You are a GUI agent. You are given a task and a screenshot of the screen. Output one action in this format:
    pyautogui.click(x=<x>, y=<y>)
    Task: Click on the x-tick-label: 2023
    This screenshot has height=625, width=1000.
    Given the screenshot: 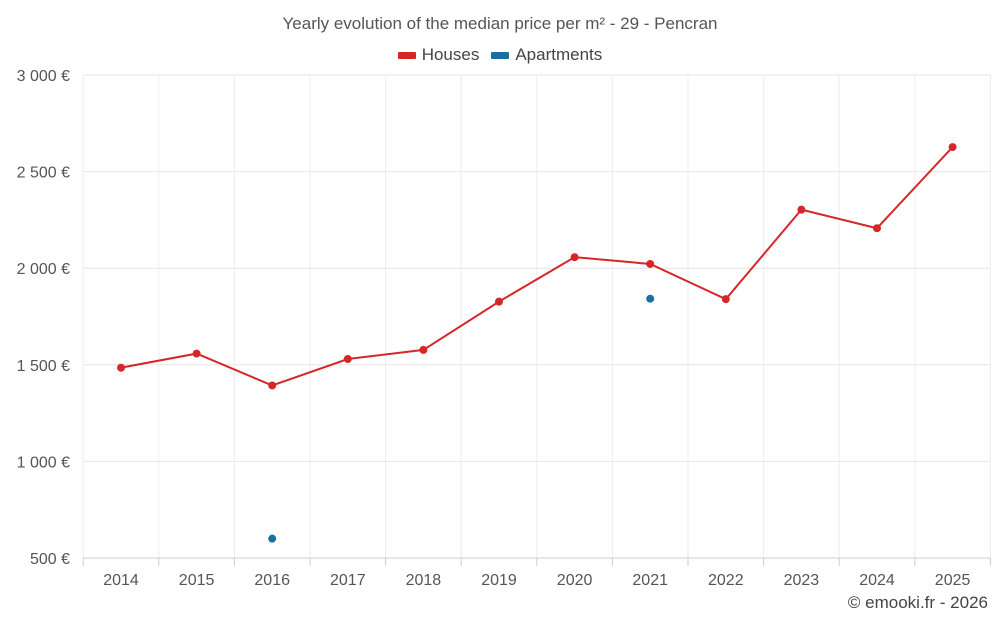 What is the action you would take?
    pyautogui.click(x=802, y=580)
    